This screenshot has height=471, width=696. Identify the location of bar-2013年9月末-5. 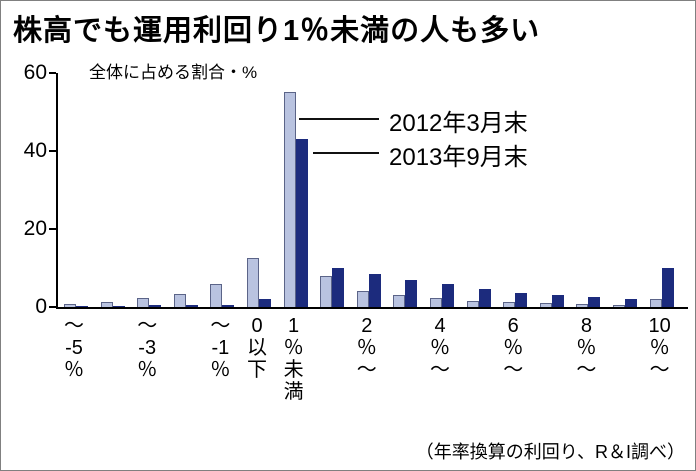
(265, 303).